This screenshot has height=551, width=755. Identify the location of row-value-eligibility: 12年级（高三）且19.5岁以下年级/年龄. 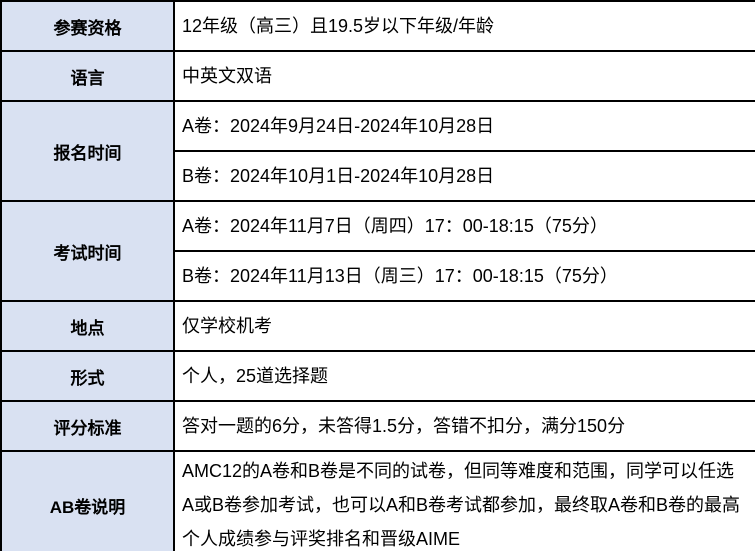
(464, 26).